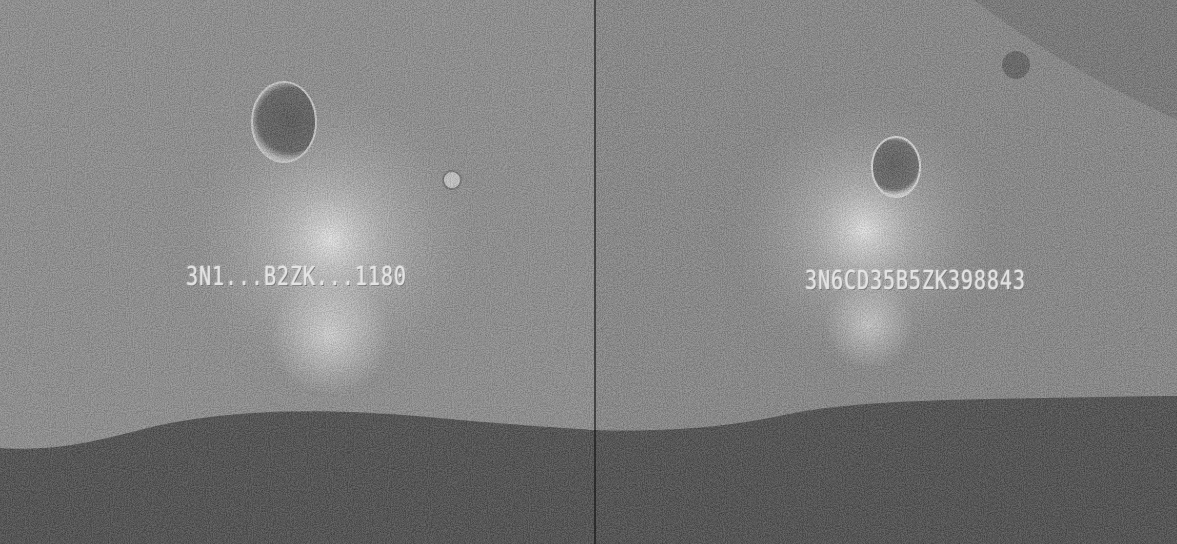 Image resolution: width=1177 pixels, height=544 pixels. What do you see at coordinates (296, 277) in the screenshot?
I see `left-stamped-vin: 3N1...B2ZK...1180` at bounding box center [296, 277].